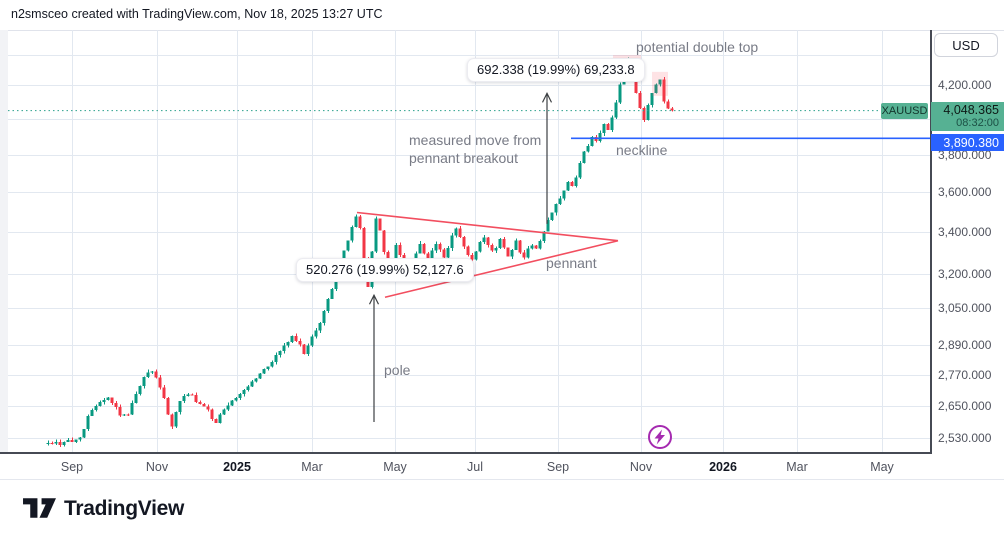 Image resolution: width=1004 pixels, height=539 pixels. What do you see at coordinates (571, 263) in the screenshot?
I see `annotation-pennant: pennant` at bounding box center [571, 263].